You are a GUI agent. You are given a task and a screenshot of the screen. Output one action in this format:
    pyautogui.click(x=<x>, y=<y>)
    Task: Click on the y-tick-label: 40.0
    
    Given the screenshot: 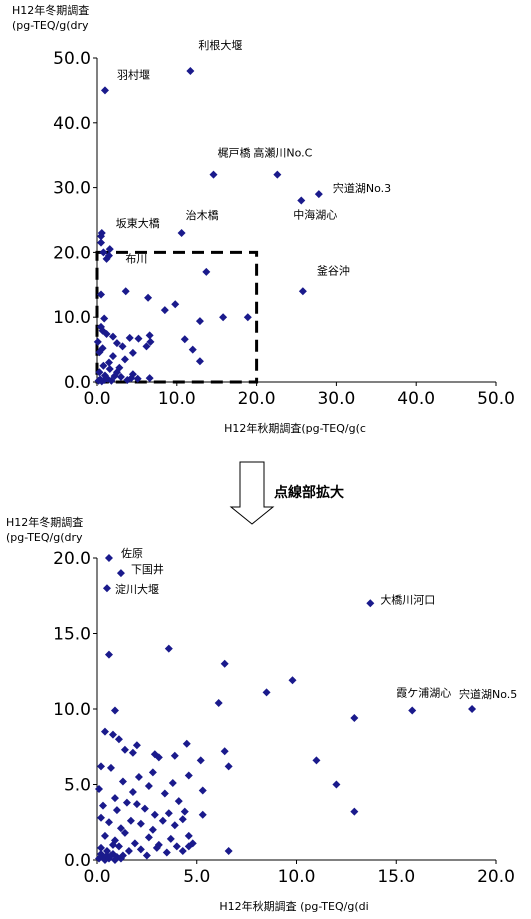 What is the action you would take?
    pyautogui.click(x=72, y=124)
    